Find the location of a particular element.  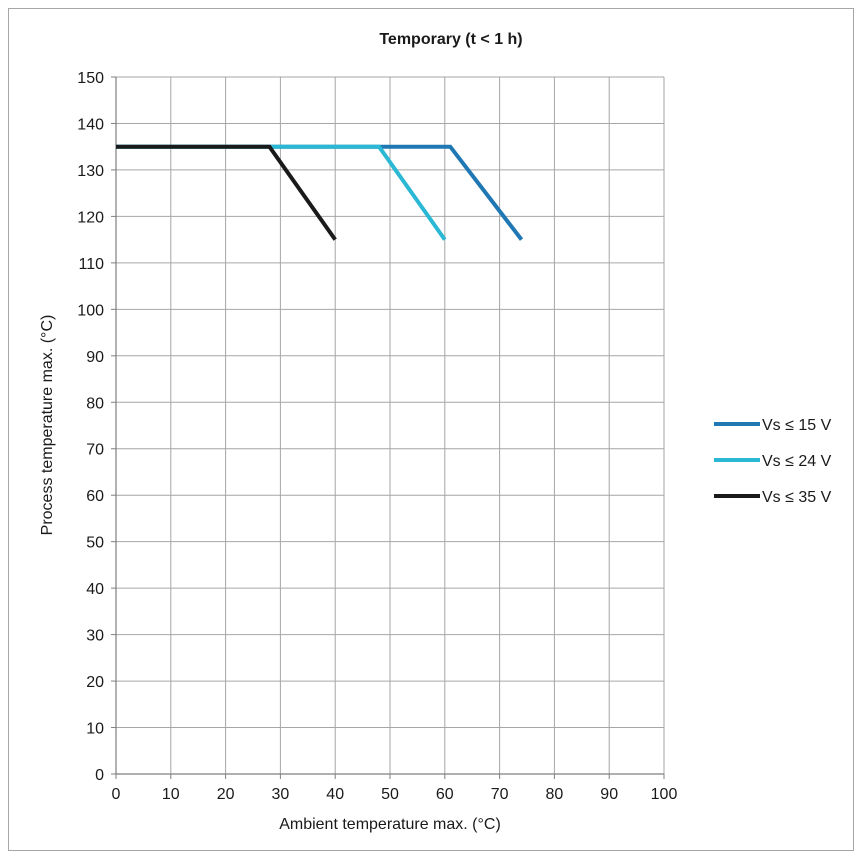

legend-item: Vs ≤ 24 V is located at coordinates (773, 461).